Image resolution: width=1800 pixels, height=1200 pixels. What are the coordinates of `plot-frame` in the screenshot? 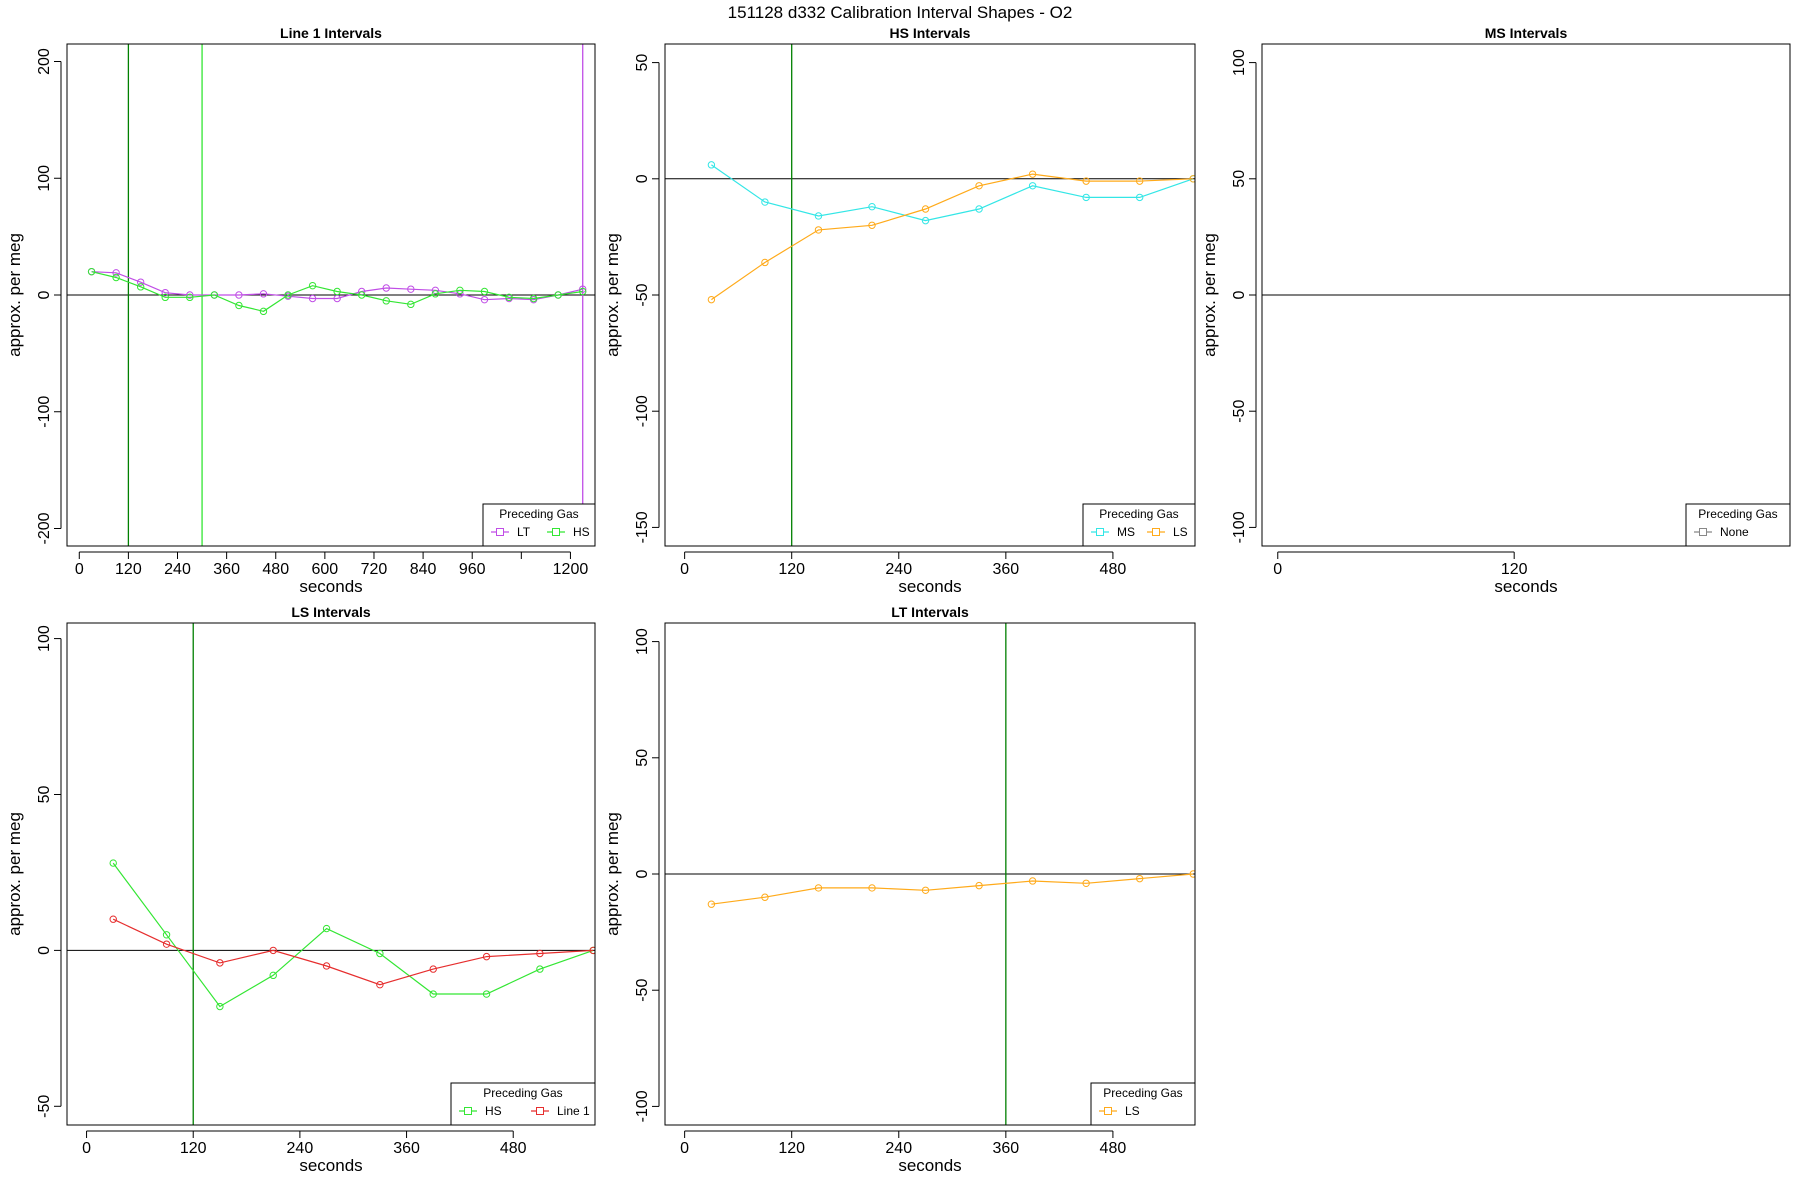 It's located at (1526, 295).